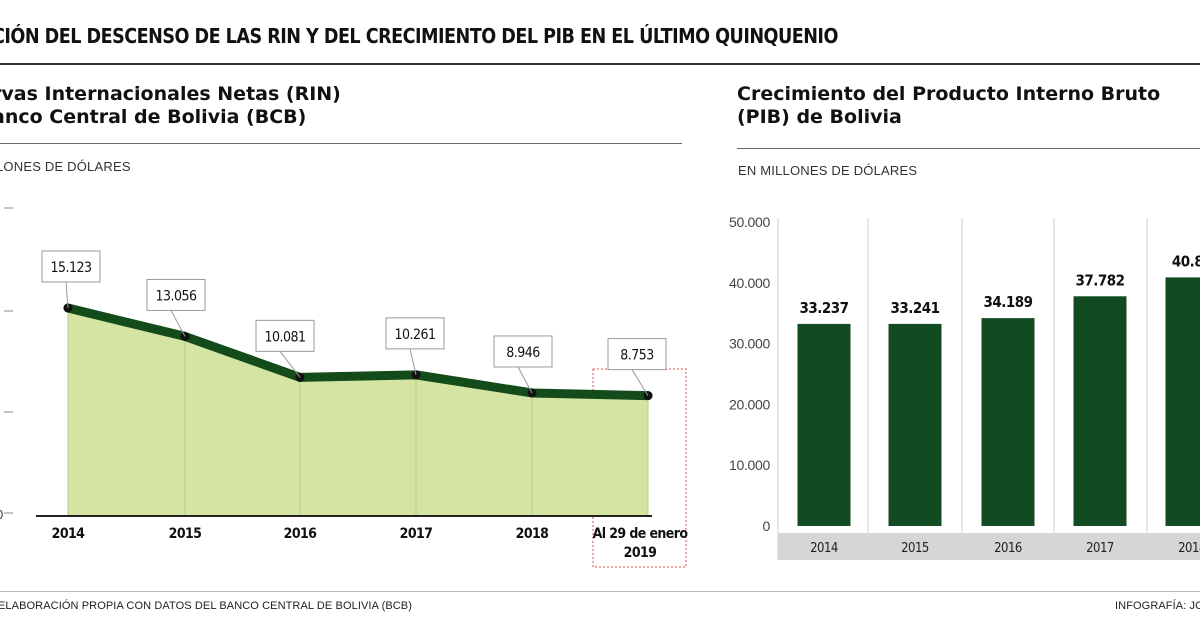 Image resolution: width=1200 pixels, height=630 pixels. I want to click on y-tick-label: 10.000, so click(750, 465).